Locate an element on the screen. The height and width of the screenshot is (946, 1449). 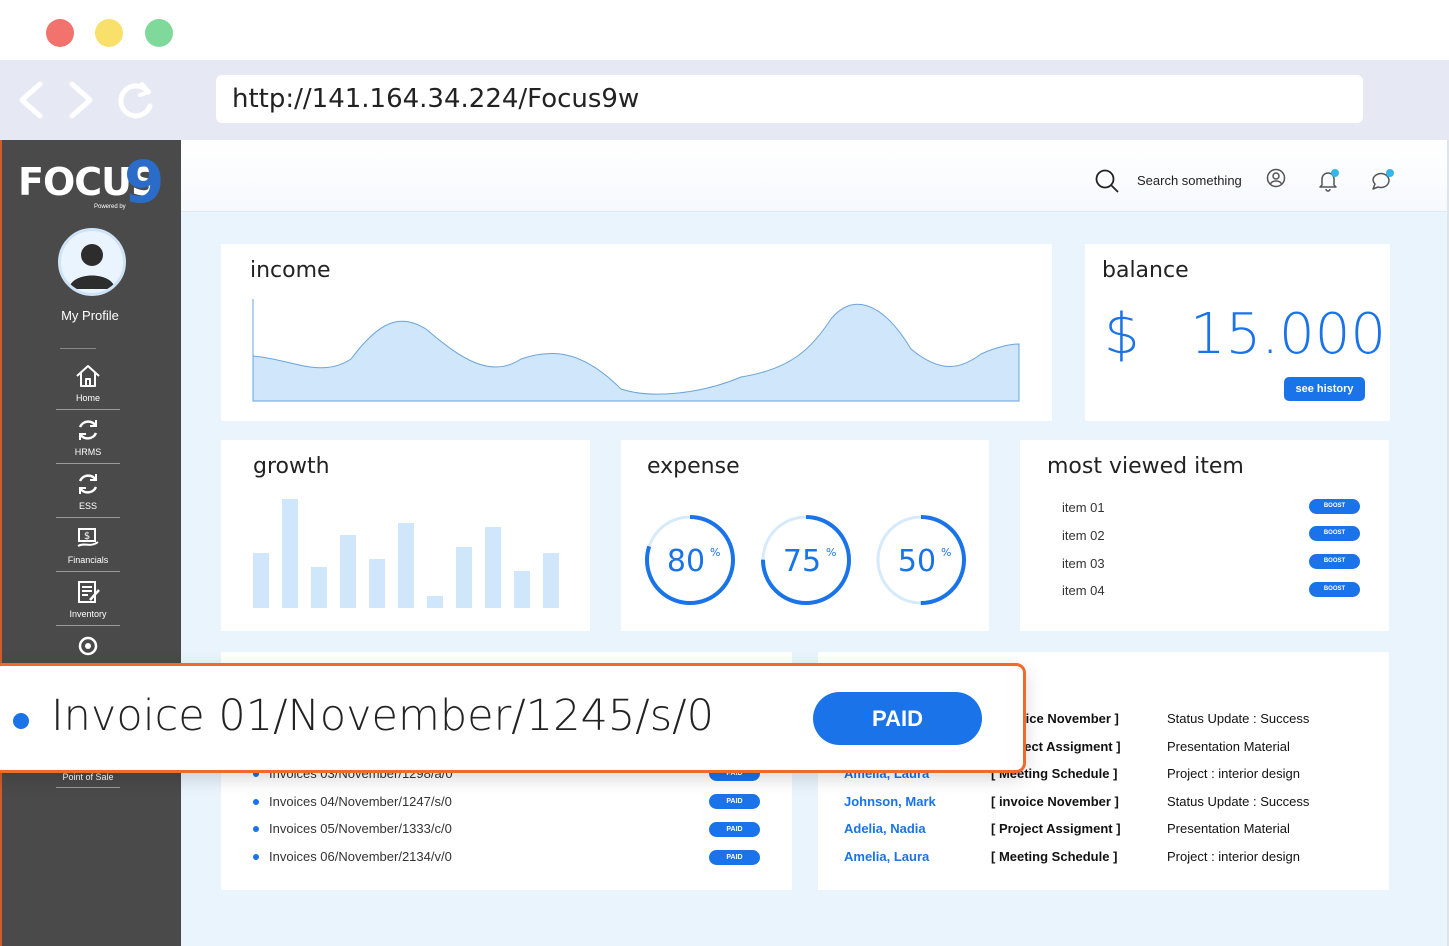
balance-title: balance is located at coordinates (1145, 270).